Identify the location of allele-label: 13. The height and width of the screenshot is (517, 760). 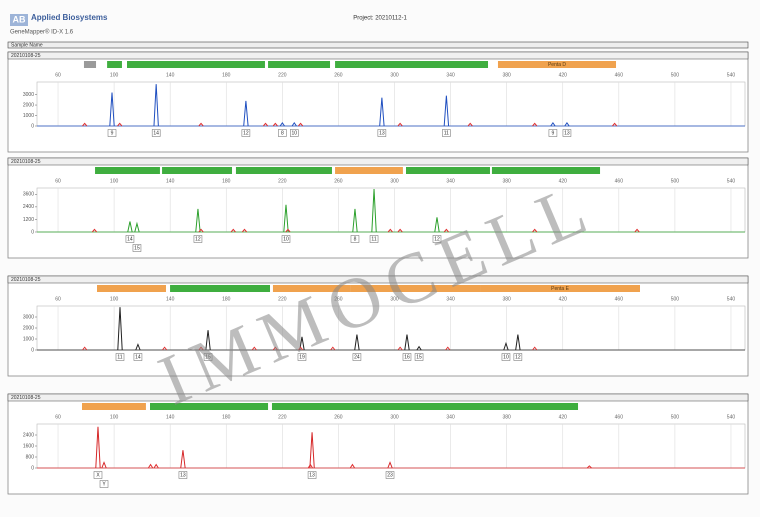
(312, 475).